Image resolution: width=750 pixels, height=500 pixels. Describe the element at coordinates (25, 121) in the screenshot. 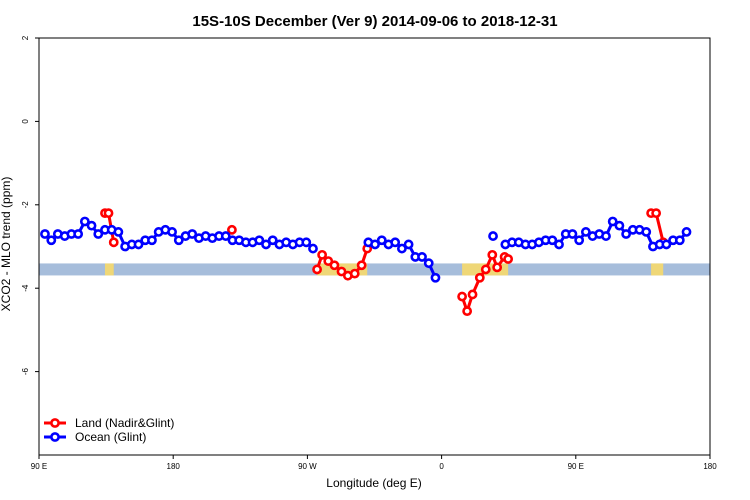

I see `y-tick-label-1: 0` at that location.